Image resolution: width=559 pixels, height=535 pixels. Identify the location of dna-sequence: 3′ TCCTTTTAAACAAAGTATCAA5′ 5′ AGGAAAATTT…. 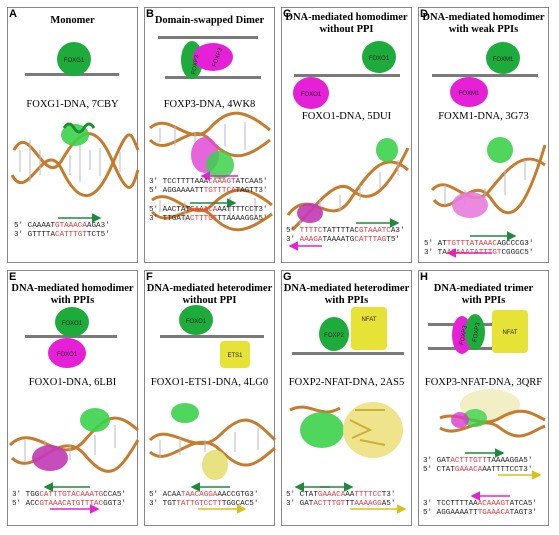
(208, 186).